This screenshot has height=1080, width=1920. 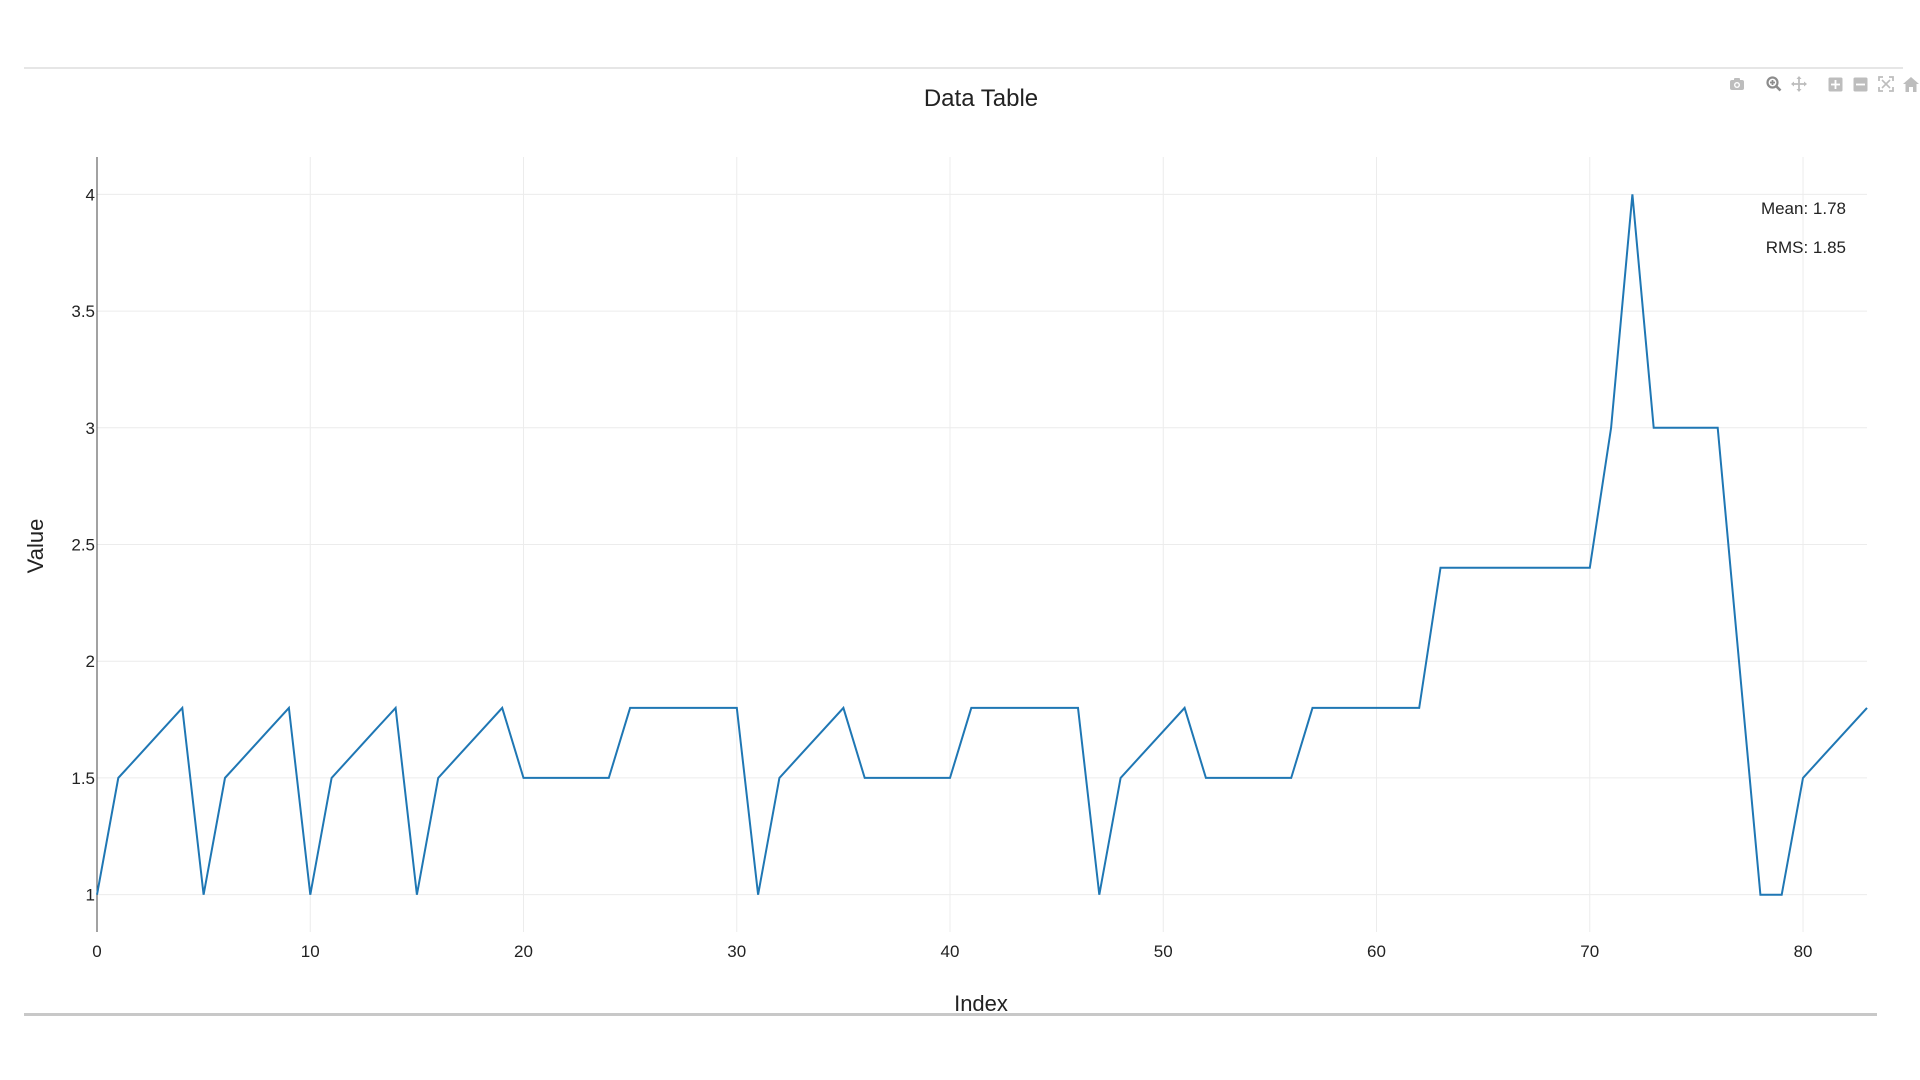 I want to click on y-tick-label: 3.5, so click(x=83, y=311).